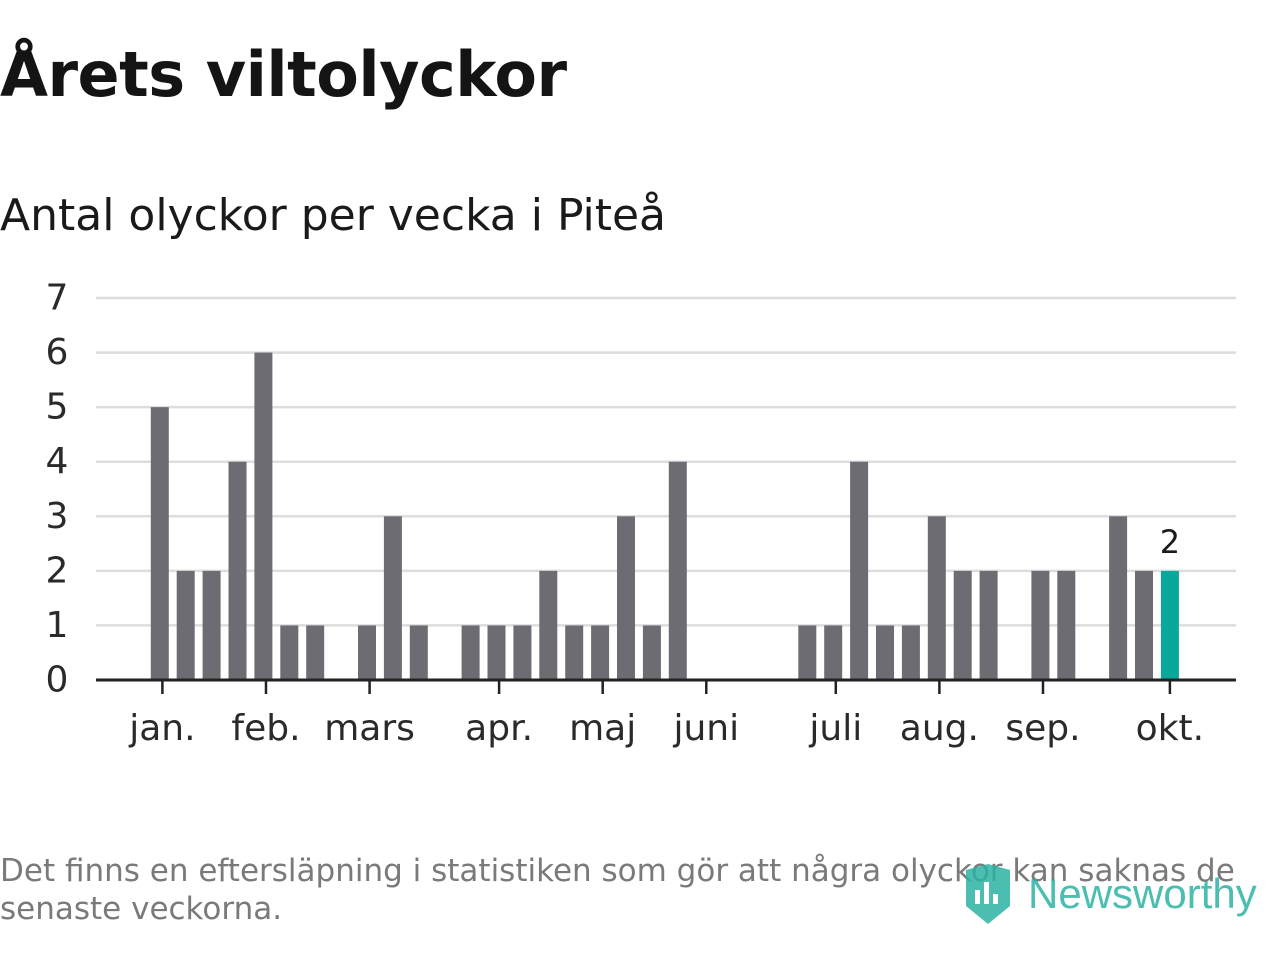 The height and width of the screenshot is (960, 1280). I want to click on x-tick-label: aug., so click(939, 728).